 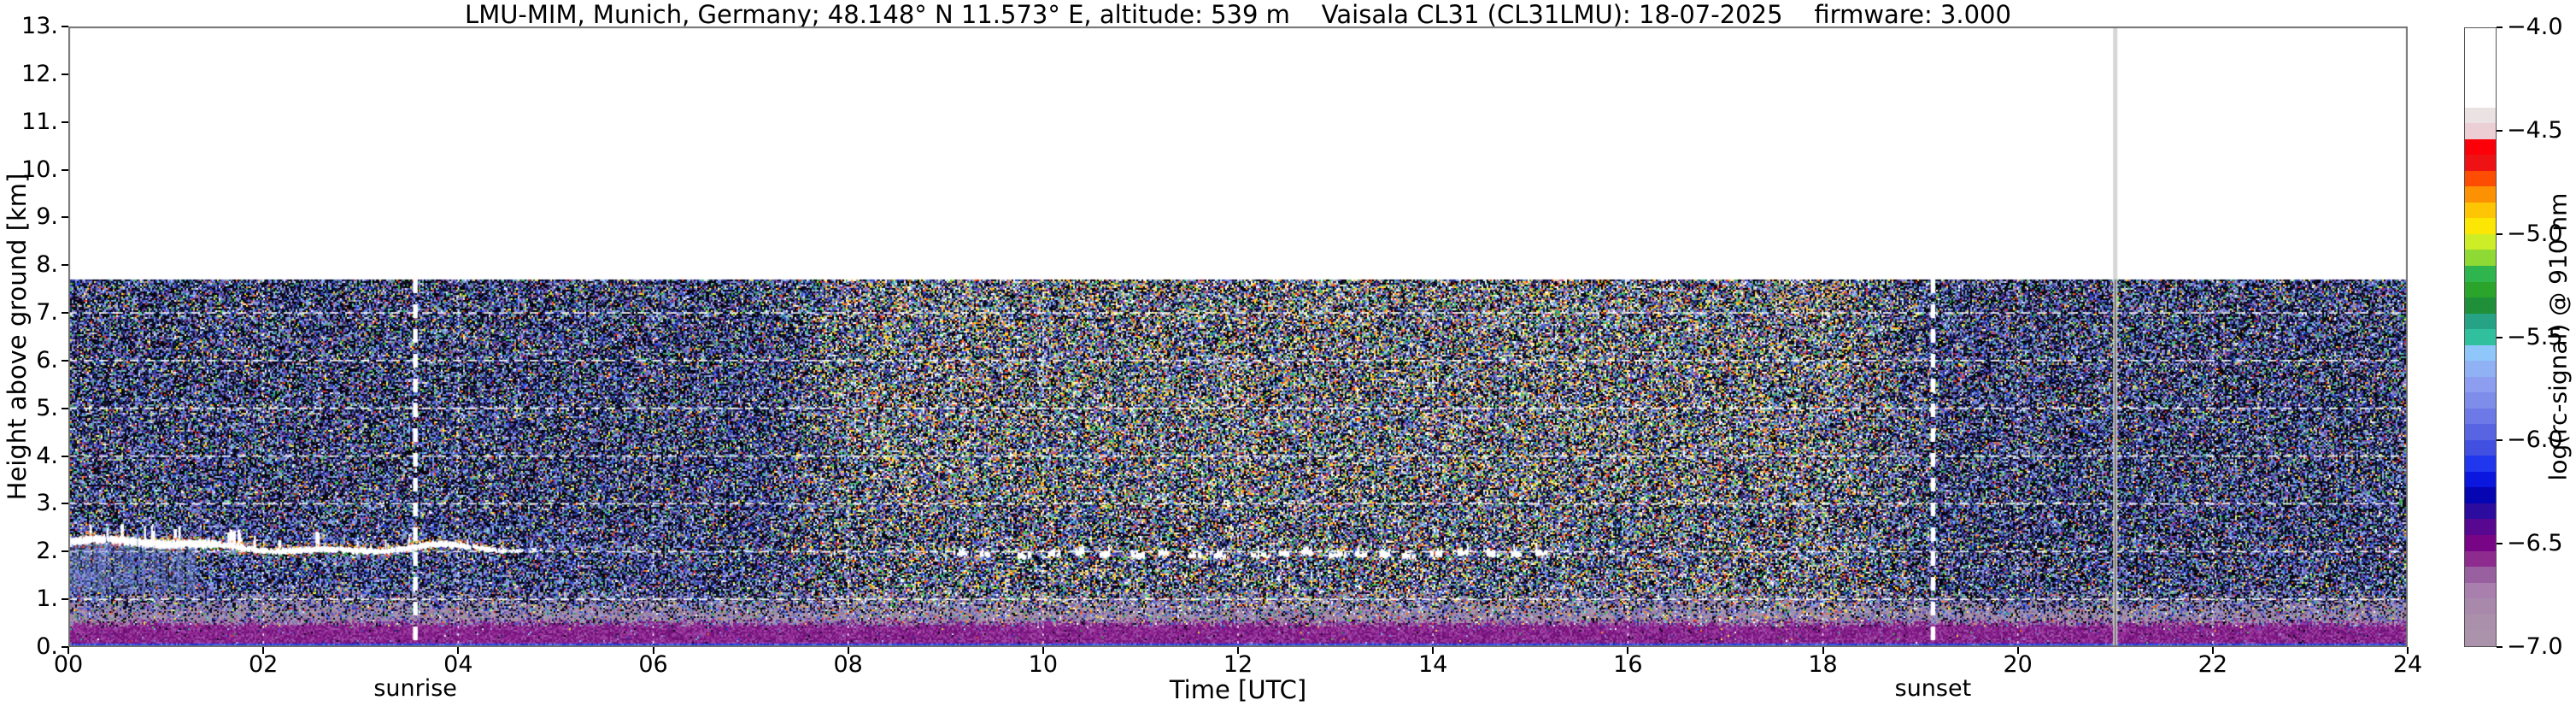 I want to click on y-tick-label: 10., so click(x=39, y=169).